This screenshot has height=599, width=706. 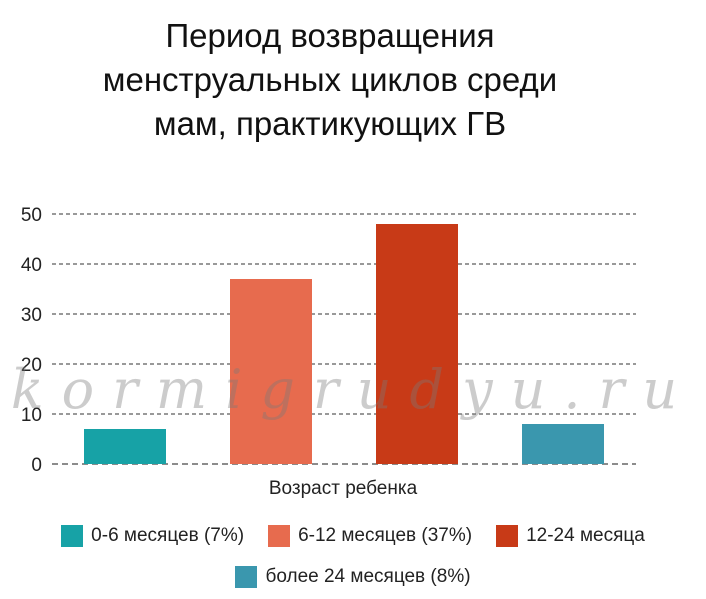 What do you see at coordinates (330, 35) in the screenshot?
I see `chart-title-line-1: Период возвращения` at bounding box center [330, 35].